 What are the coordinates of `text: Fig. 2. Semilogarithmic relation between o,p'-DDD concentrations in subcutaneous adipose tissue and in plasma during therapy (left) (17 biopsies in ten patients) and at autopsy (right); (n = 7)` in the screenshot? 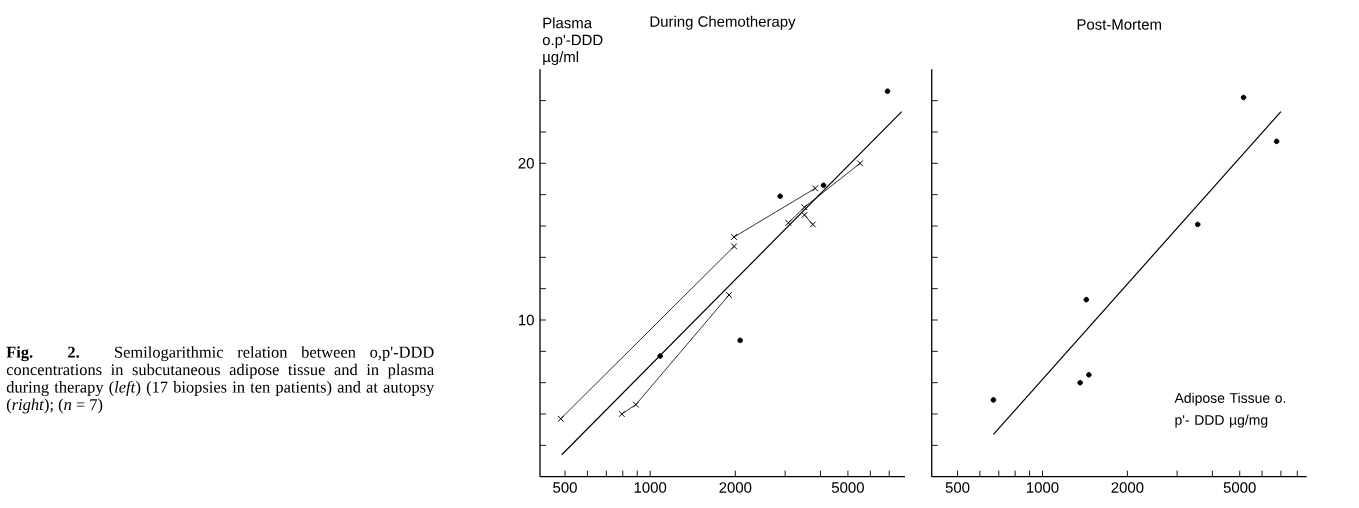 It's located at (220, 380).